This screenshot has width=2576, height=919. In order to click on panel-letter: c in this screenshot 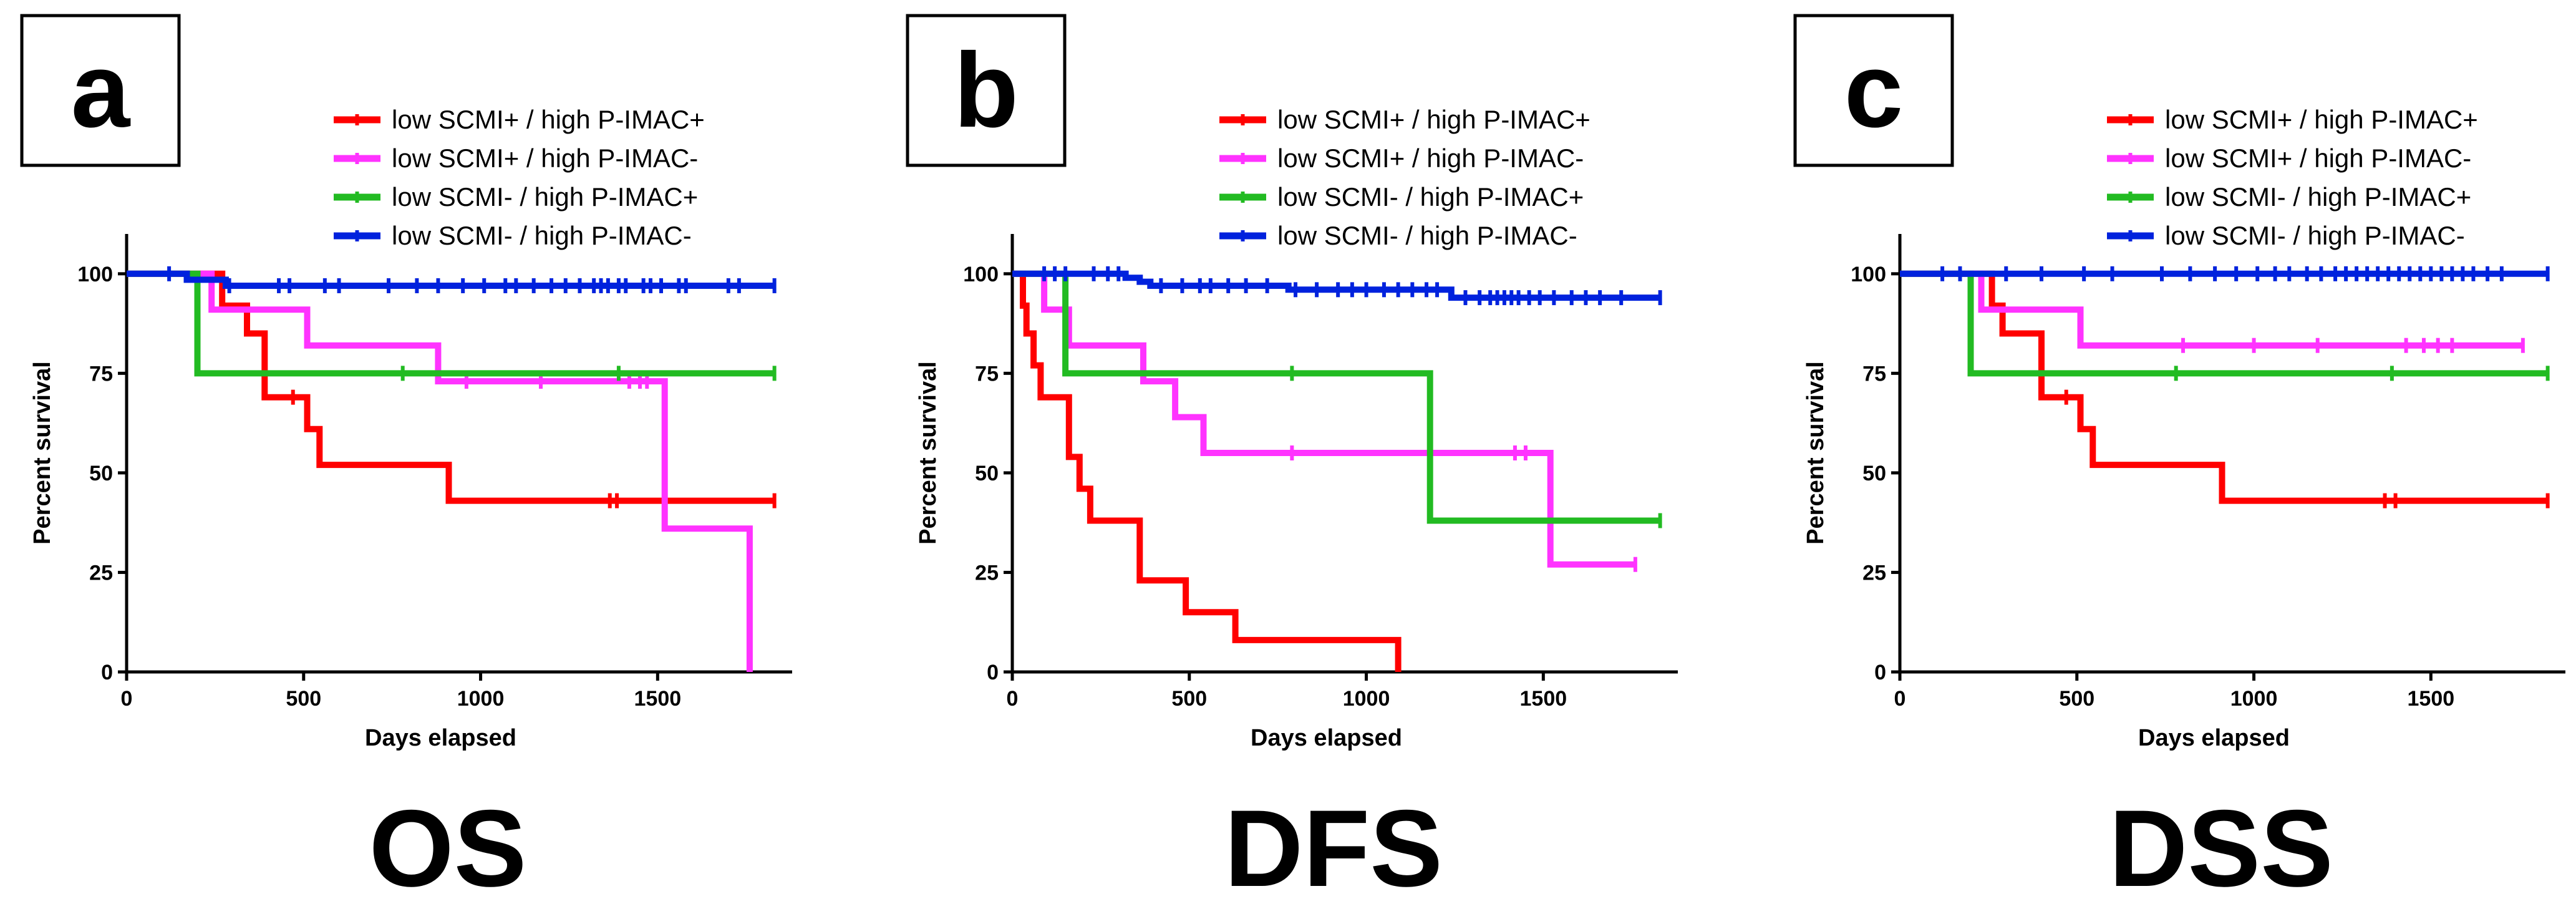, I will do `click(1874, 90)`.